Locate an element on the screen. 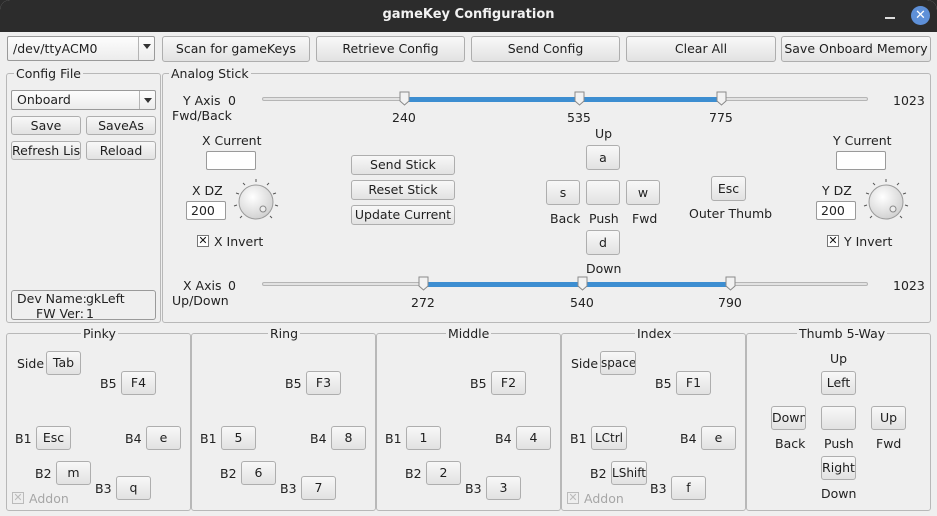 This screenshot has height=516, width=937. ring-b3-key: 7 is located at coordinates (318, 488).